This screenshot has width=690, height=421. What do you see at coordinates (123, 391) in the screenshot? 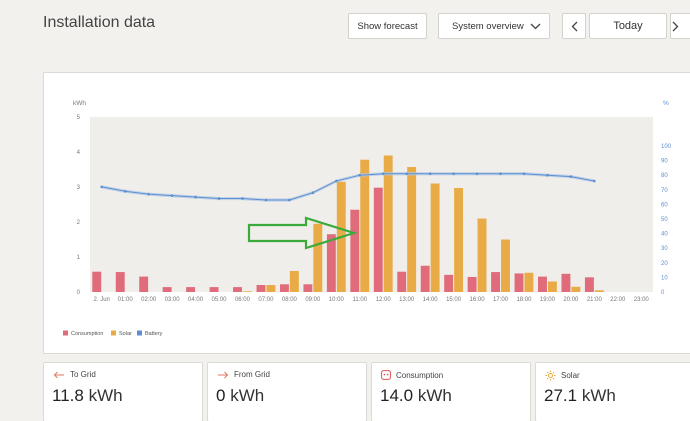
I see `stat-card-to-grid: To Grid 11.8 kWh` at bounding box center [123, 391].